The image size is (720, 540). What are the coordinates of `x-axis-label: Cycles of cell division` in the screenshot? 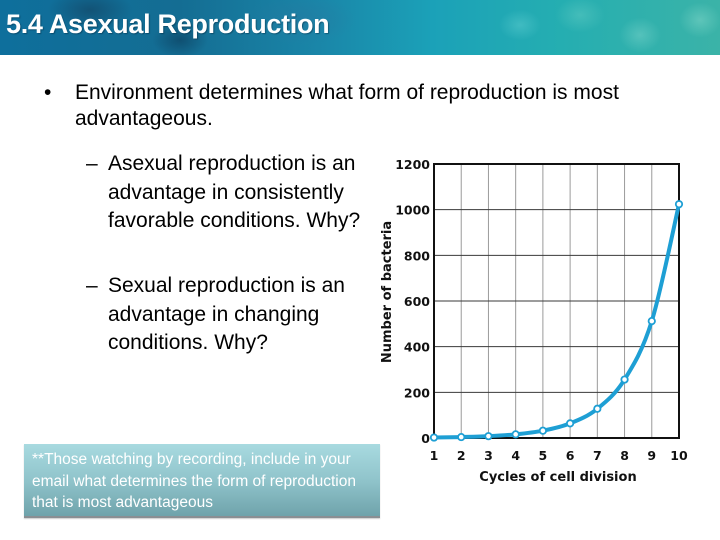 It's located at (557, 477).